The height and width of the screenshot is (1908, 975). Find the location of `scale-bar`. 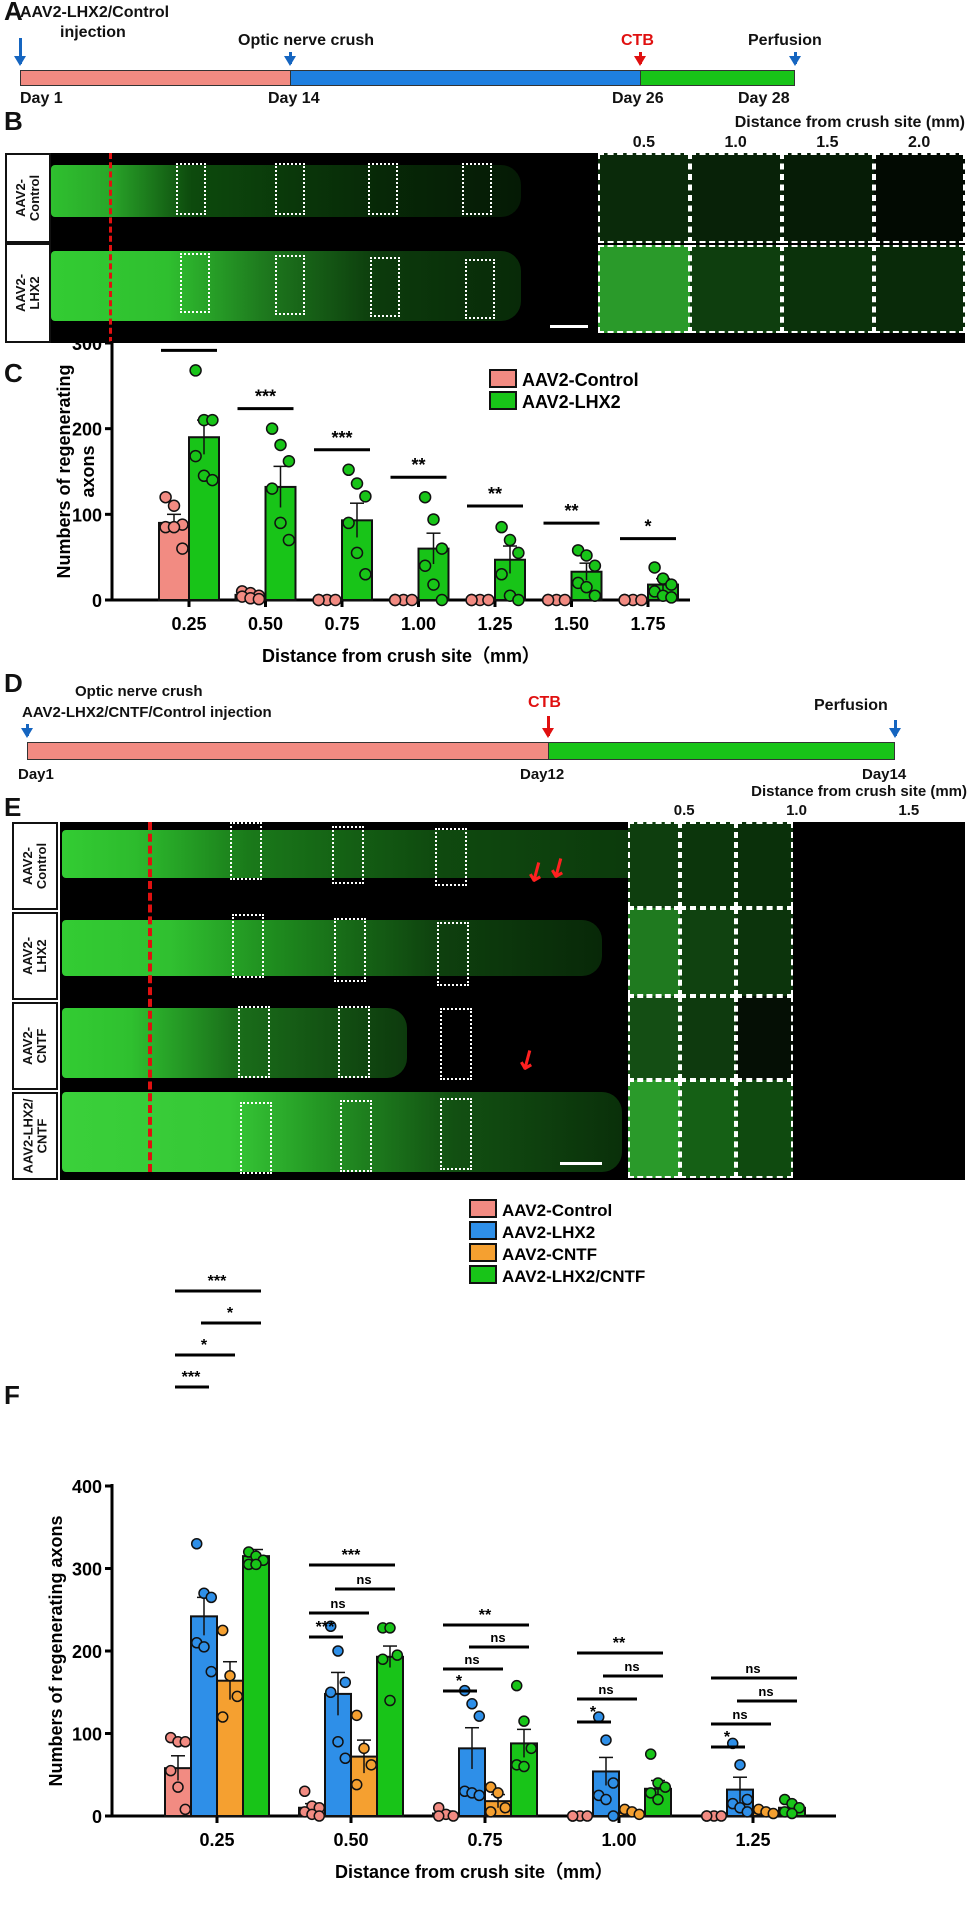

scale-bar is located at coordinates (569, 326).